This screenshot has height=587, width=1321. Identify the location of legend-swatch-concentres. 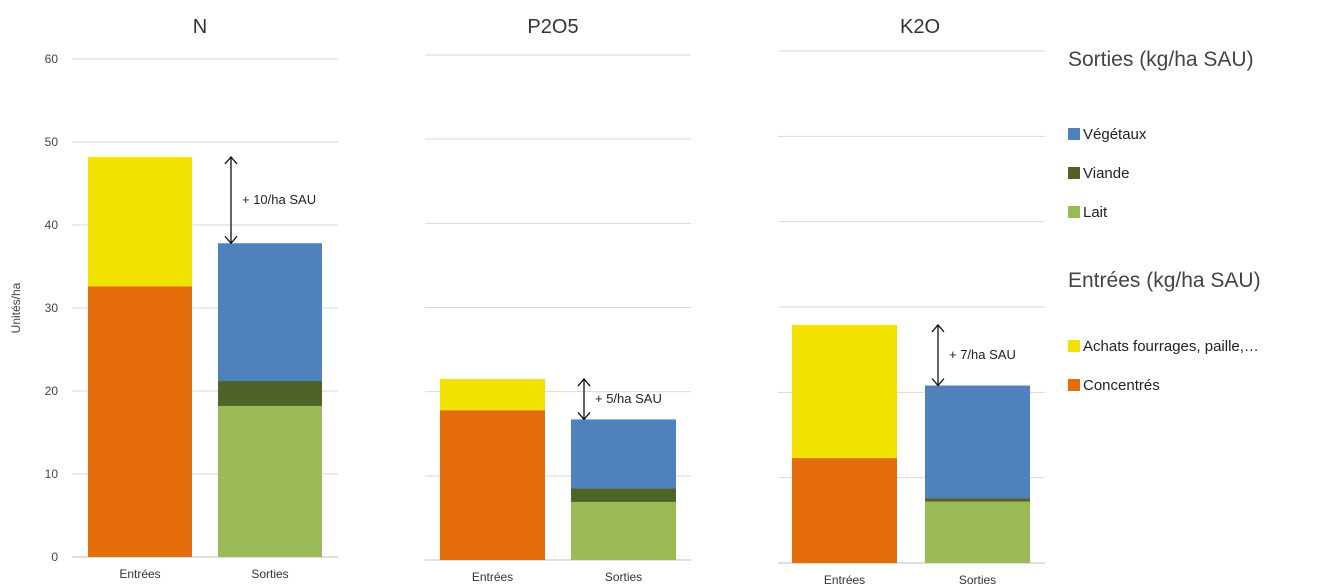
(1074, 385).